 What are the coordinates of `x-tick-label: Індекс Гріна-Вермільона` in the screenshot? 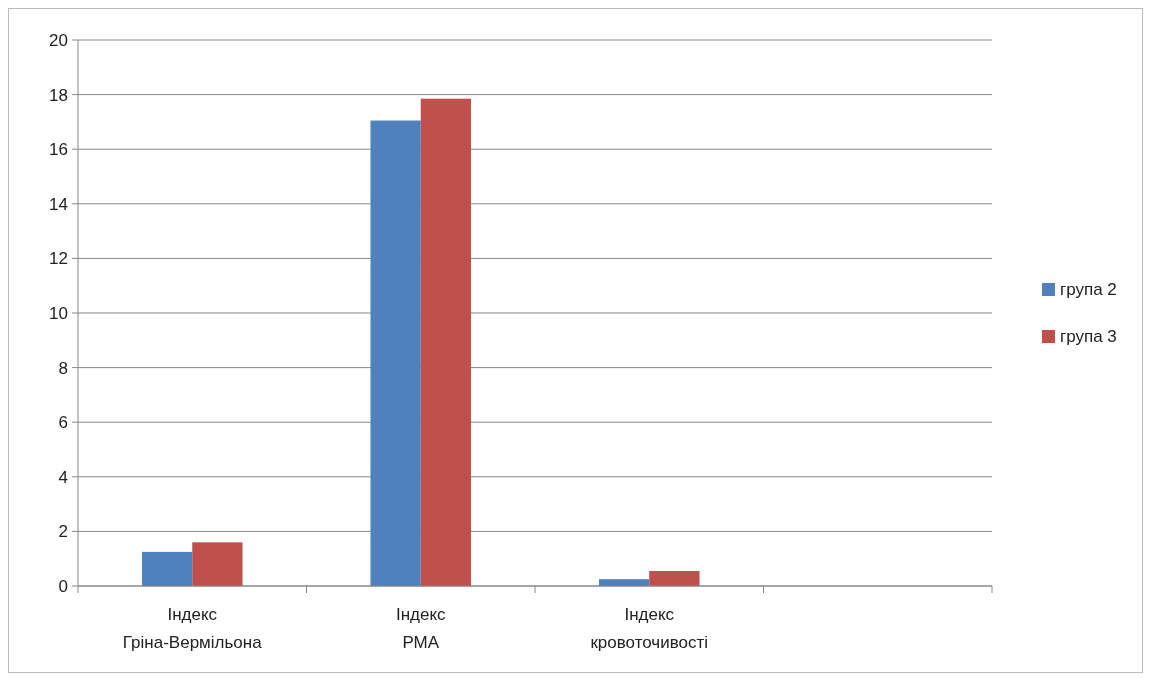 It's located at (192, 628).